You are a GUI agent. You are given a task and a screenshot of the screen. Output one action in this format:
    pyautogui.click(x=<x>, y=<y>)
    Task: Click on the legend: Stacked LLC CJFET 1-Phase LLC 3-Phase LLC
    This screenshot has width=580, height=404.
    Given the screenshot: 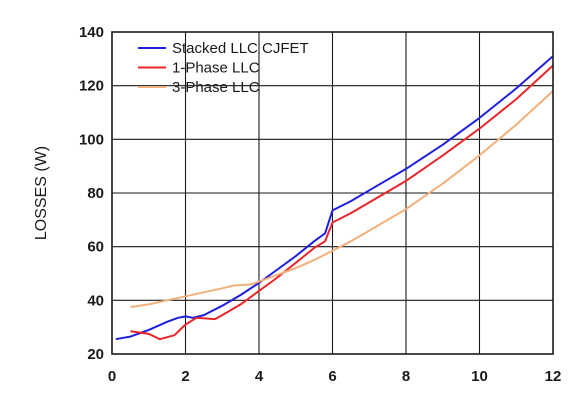 What is the action you would take?
    pyautogui.click(x=223, y=68)
    